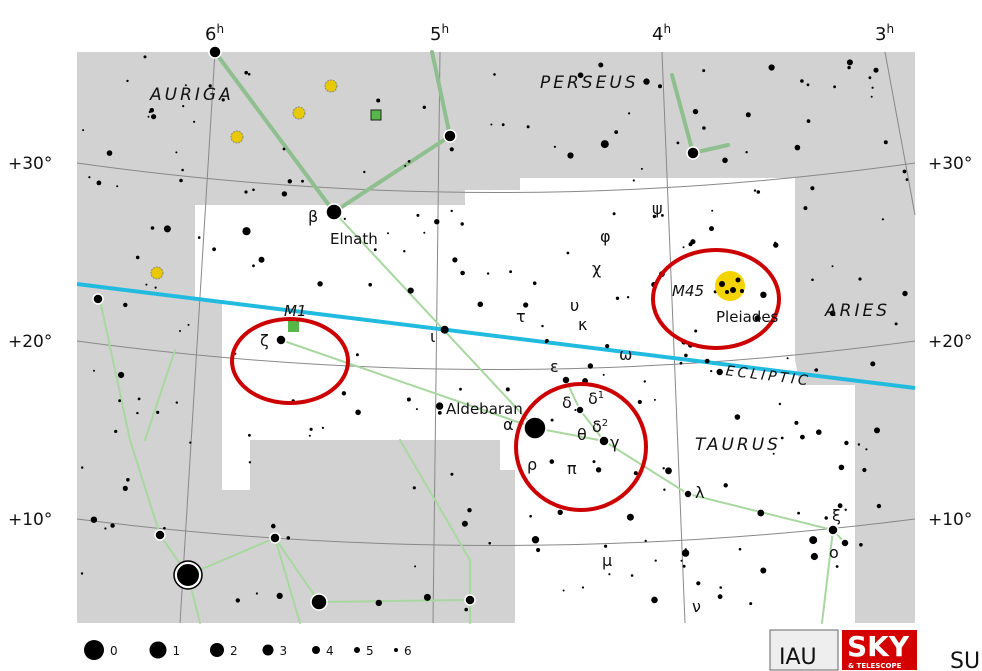  What do you see at coordinates (313, 216) in the screenshot?
I see `star-letter: β` at bounding box center [313, 216].